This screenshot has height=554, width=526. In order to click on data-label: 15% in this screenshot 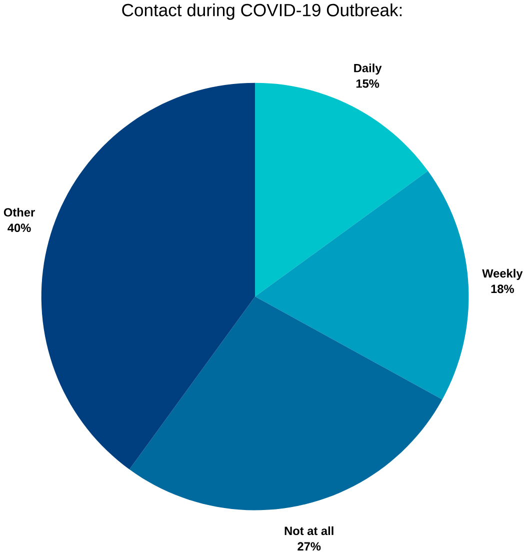, I will do `click(368, 83)`.